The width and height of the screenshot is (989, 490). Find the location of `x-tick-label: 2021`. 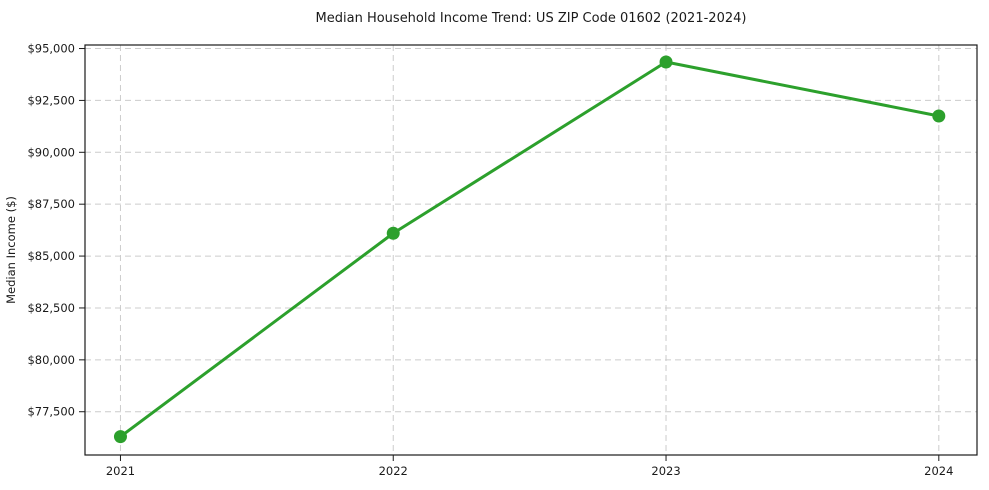

x-tick-label: 2021 is located at coordinates (120, 471).